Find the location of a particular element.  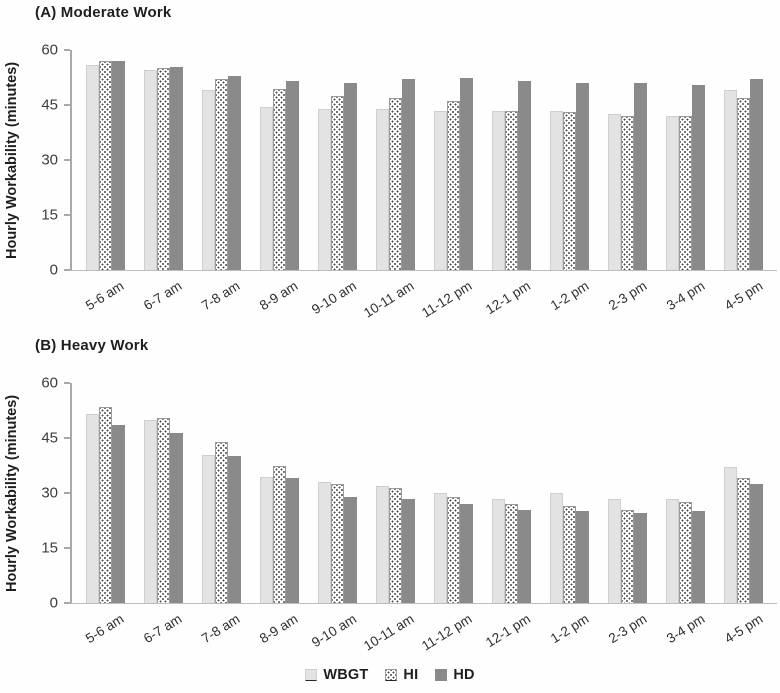

y-tick-label: 15 is located at coordinates (49, 548).